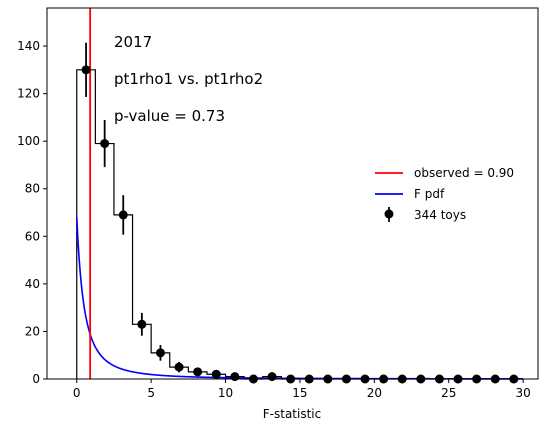 The image size is (552, 436). What do you see at coordinates (299, 393) in the screenshot?
I see `x-tick-label: 15` at bounding box center [299, 393].